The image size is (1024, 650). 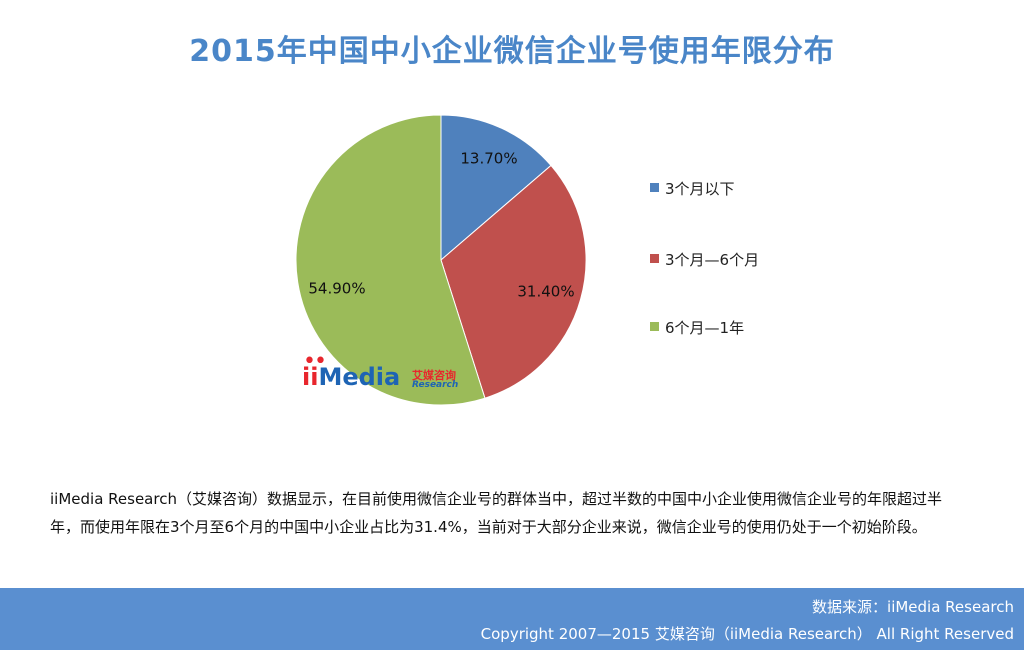 What do you see at coordinates (434, 375) in the screenshot?
I see `logo-chinese-text: 艾媒咨询` at bounding box center [434, 375].